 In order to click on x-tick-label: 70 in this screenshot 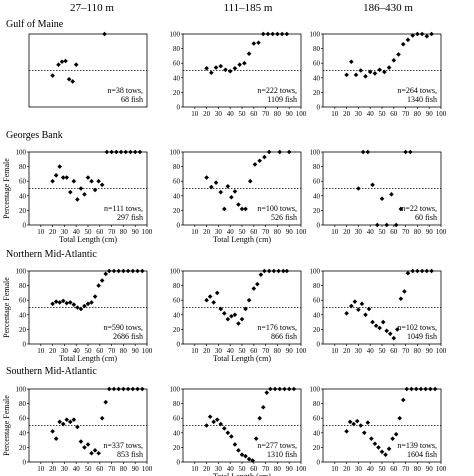, I will do `click(112, 232)`.